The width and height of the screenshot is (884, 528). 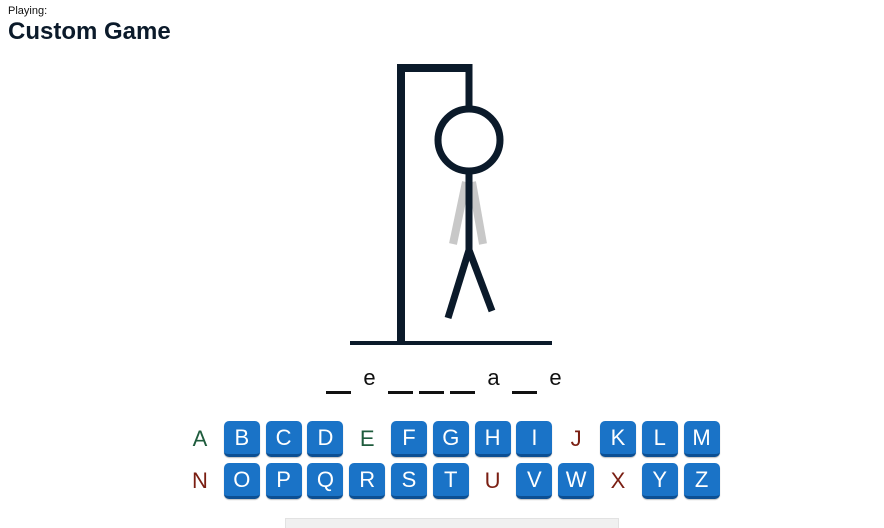 I want to click on letter-key-v: V, so click(x=534, y=481).